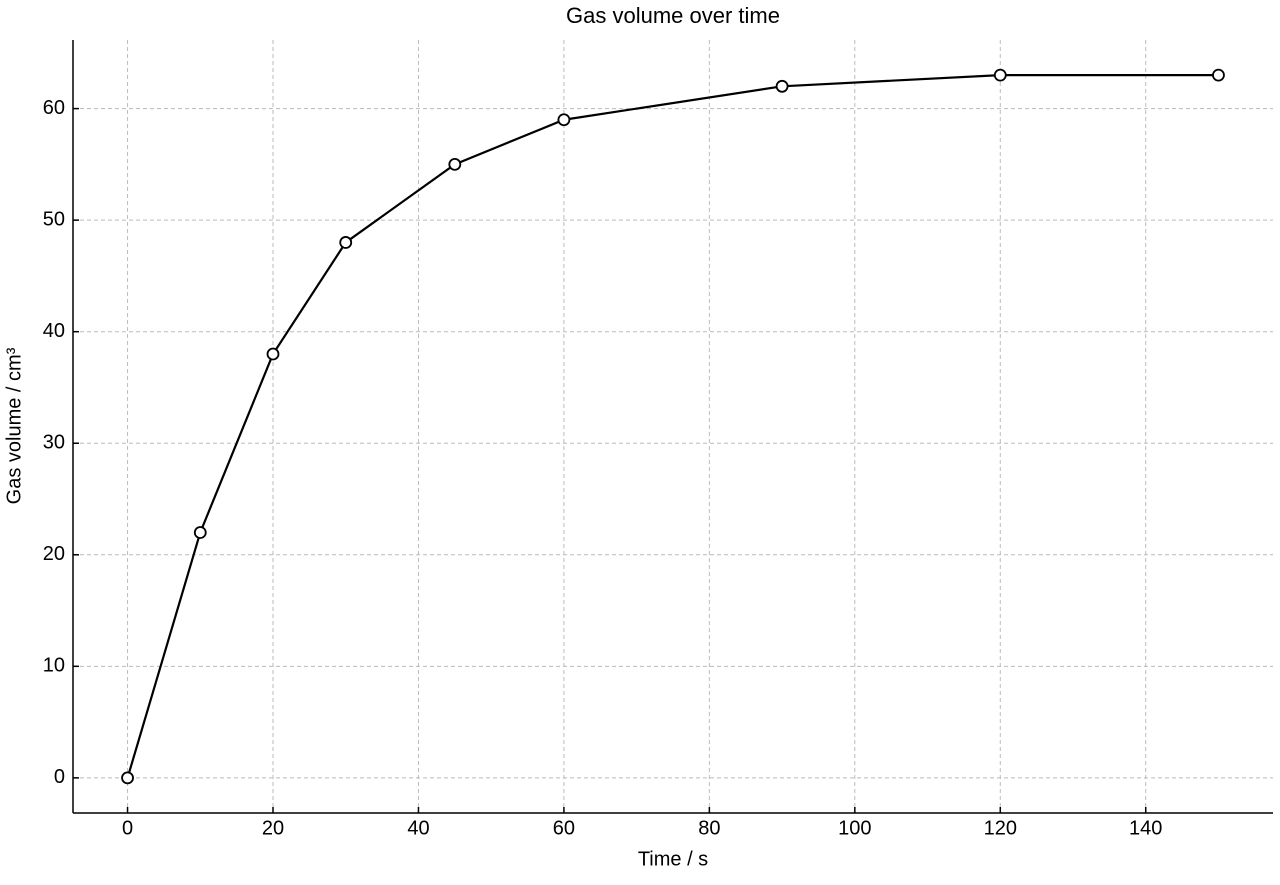 The image size is (1280, 885). I want to click on chart-title: Gas volume over time, so click(673, 15).